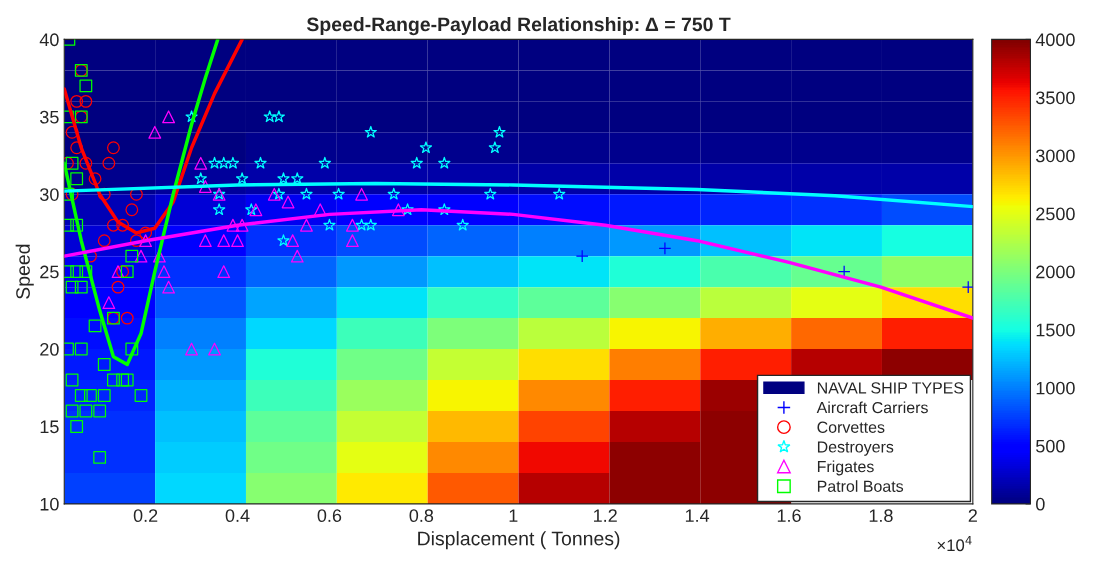 The height and width of the screenshot is (563, 1108). Describe the element at coordinates (513, 515) in the screenshot. I see `x-tick-label: 1` at that location.